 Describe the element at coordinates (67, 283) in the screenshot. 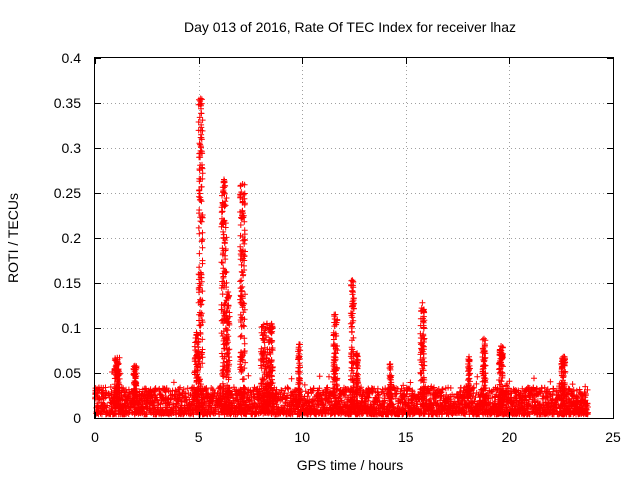

I see `y-tick-label: 0.15` at that location.